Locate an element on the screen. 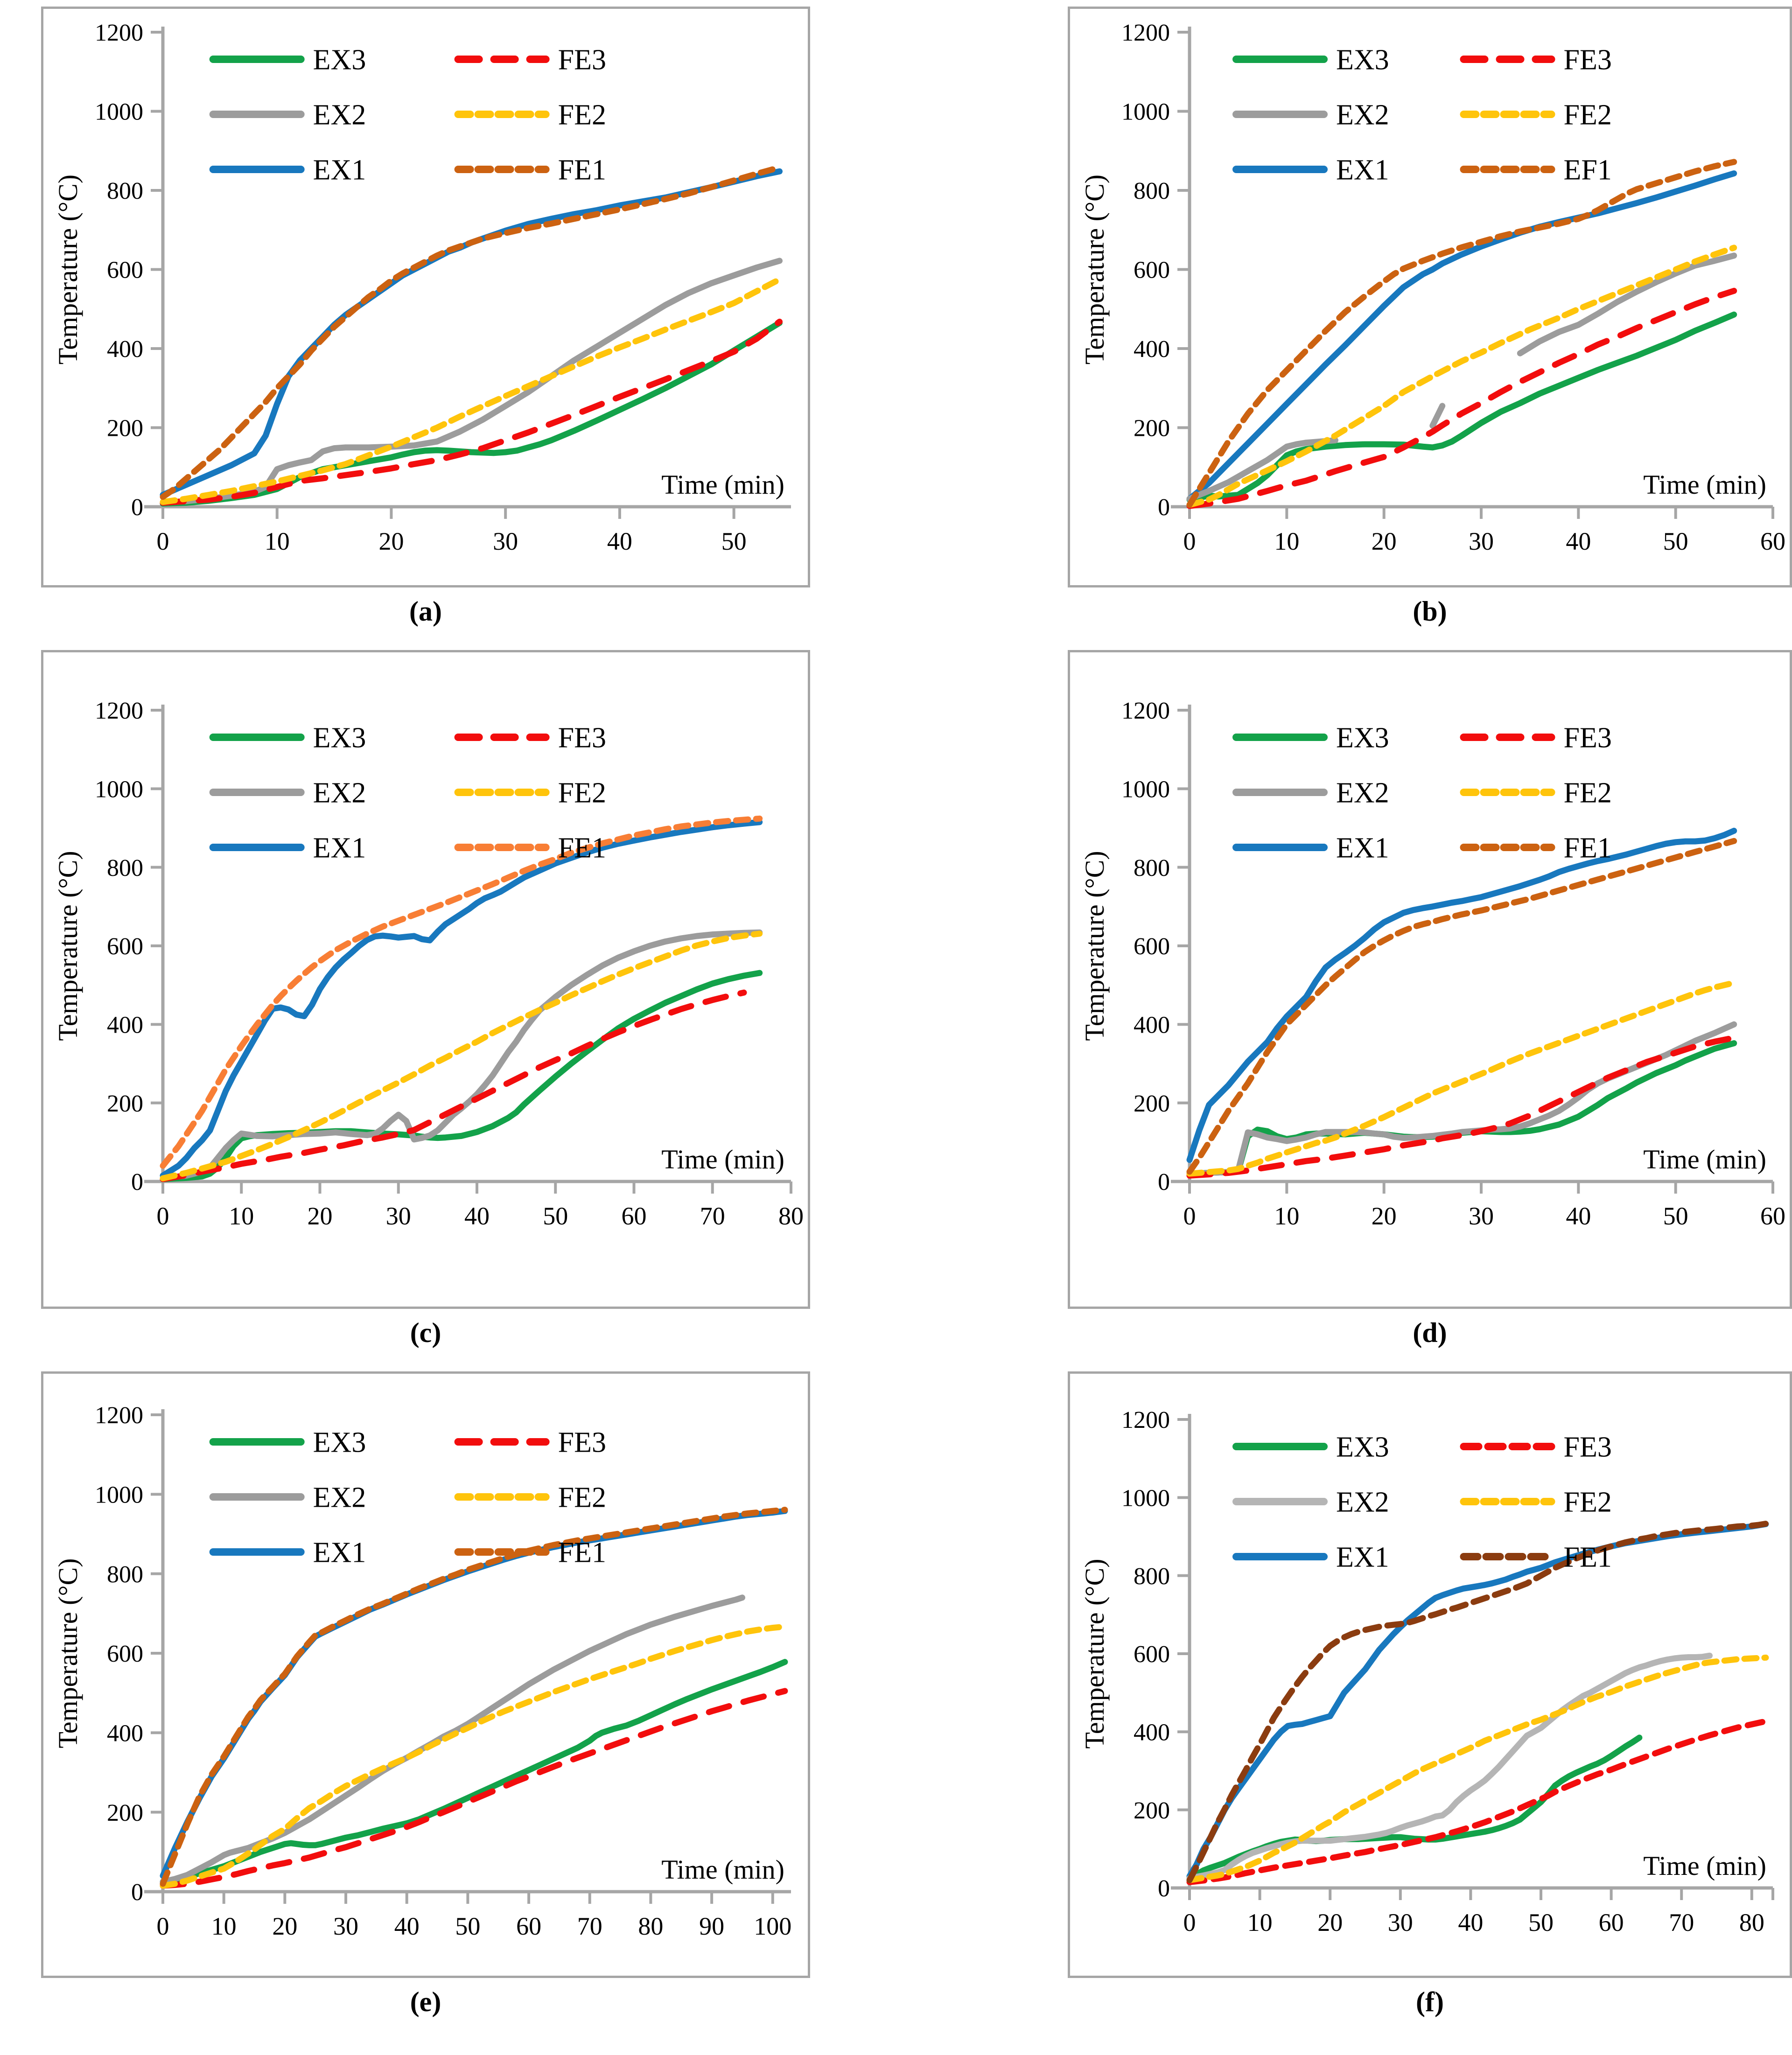  axes: 0 200 400 600 800 1000 1200 0 10 20 30 40 50 is located at coordinates (443, 287).